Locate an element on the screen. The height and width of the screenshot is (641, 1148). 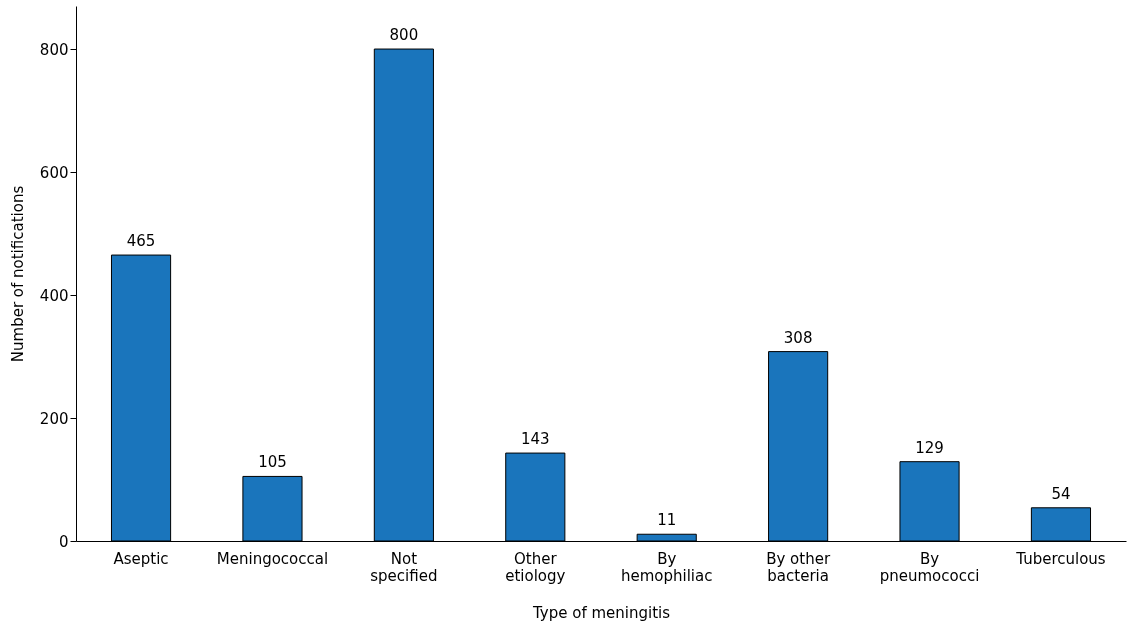
y-tick-label: 800 is located at coordinates (54, 49).